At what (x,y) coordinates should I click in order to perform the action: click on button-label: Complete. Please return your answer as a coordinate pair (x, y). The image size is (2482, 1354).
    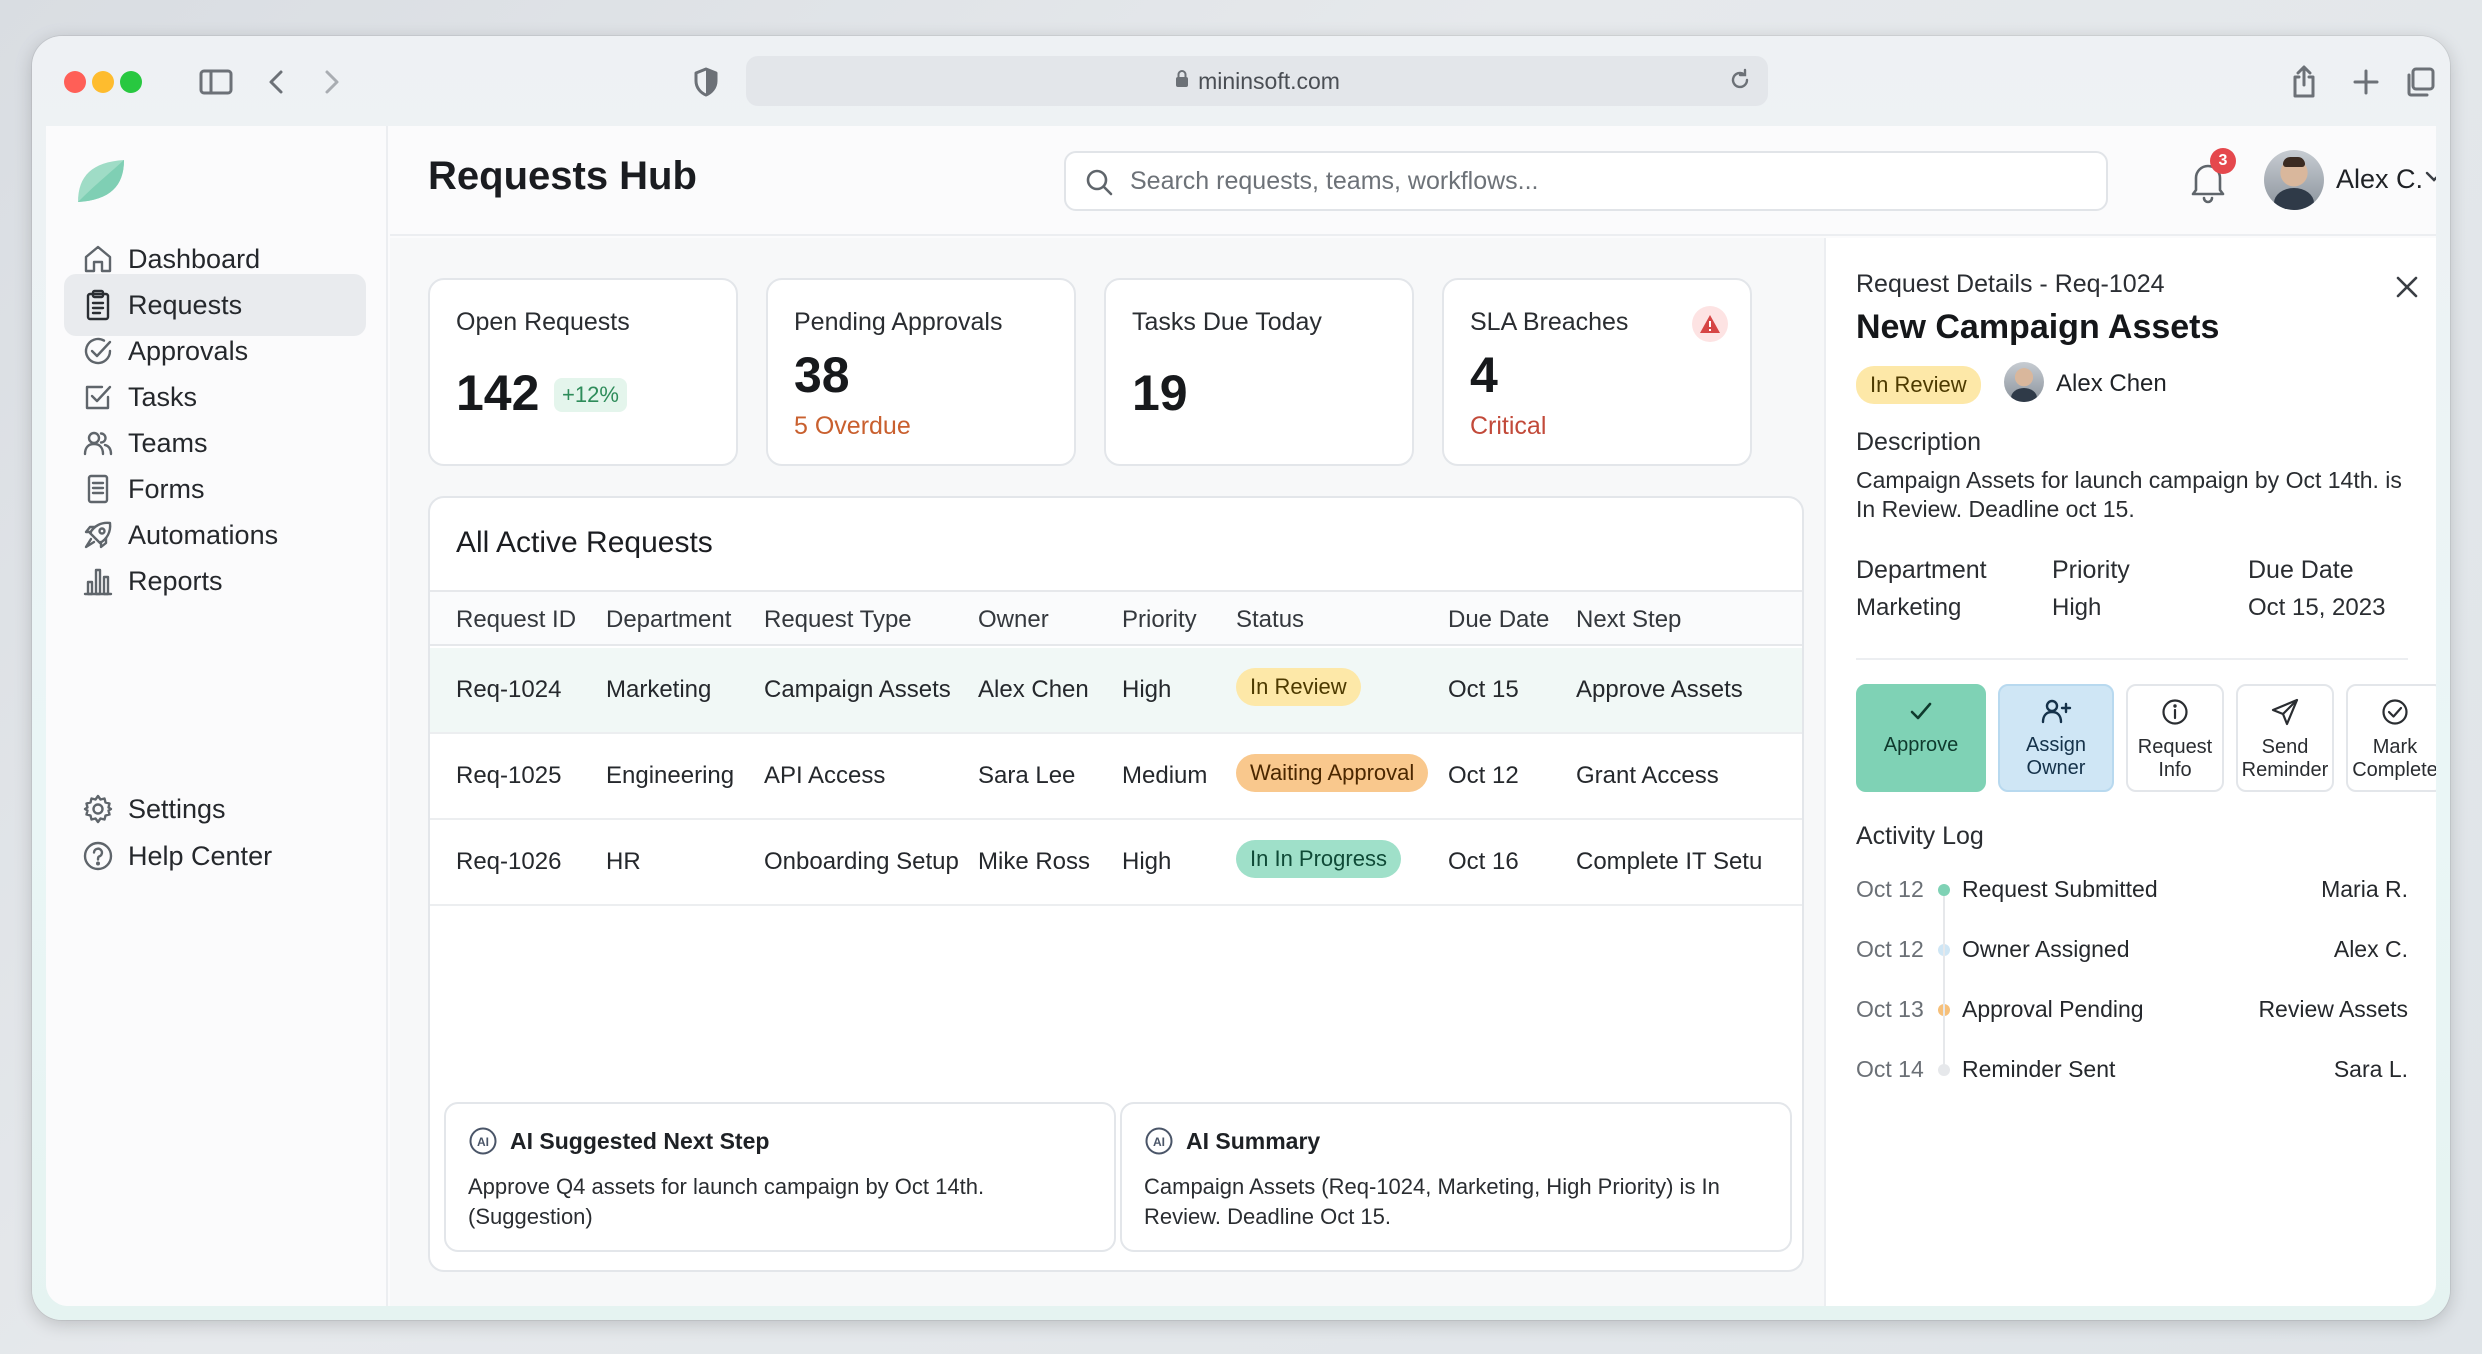
    Looking at the image, I should click on (2394, 770).